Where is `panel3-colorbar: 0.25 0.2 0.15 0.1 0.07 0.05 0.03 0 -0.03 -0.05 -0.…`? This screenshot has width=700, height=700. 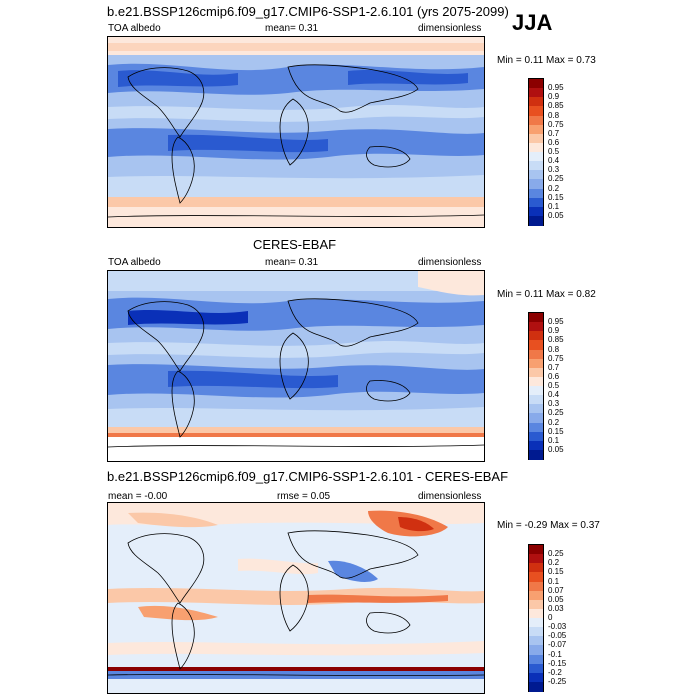 panel3-colorbar: 0.25 0.2 0.15 0.1 0.07 0.05 0.03 0 -0.03 -0.05 -0.… is located at coordinates (547, 618).